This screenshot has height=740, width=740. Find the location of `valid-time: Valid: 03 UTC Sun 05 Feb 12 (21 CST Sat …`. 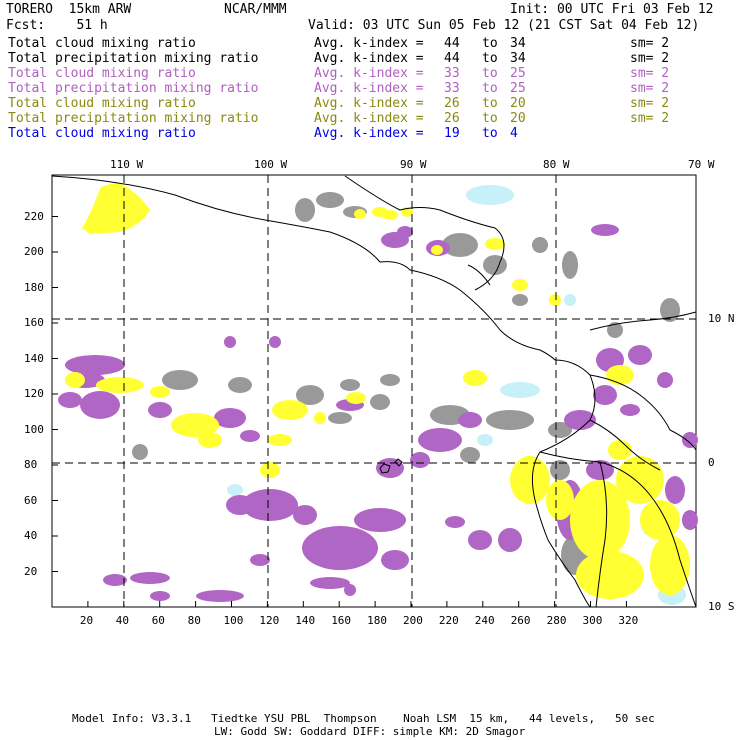

valid-time: Valid: 03 UTC Sun 05 Feb 12 (21 CST Sat … is located at coordinates (504, 25).